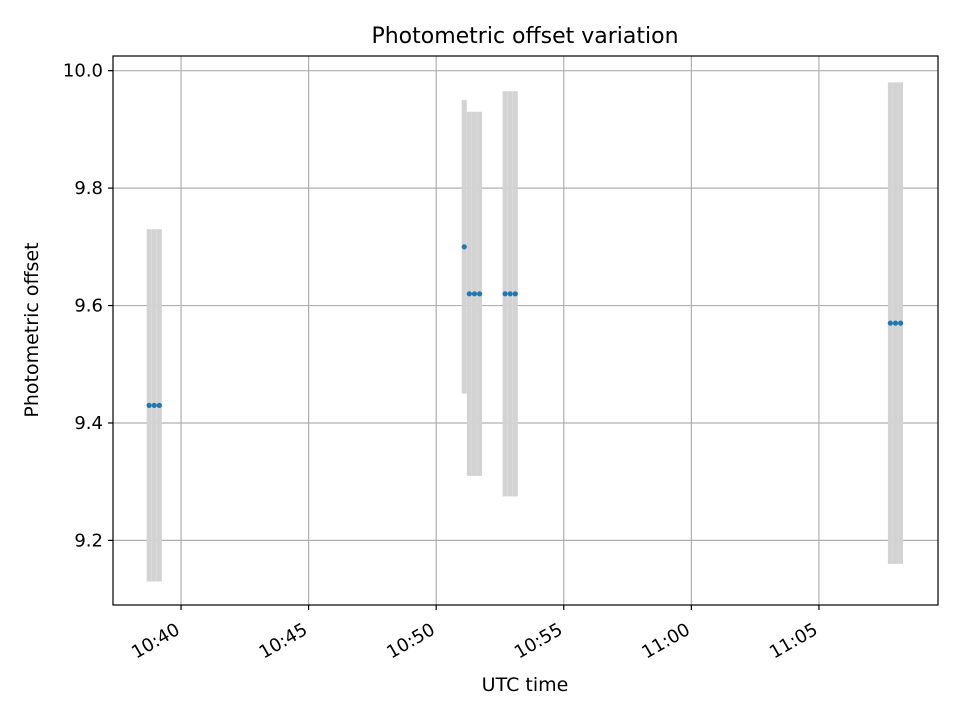 The image size is (960, 720). What do you see at coordinates (88, 423) in the screenshot?
I see `y-tick-label: 9.4` at bounding box center [88, 423].